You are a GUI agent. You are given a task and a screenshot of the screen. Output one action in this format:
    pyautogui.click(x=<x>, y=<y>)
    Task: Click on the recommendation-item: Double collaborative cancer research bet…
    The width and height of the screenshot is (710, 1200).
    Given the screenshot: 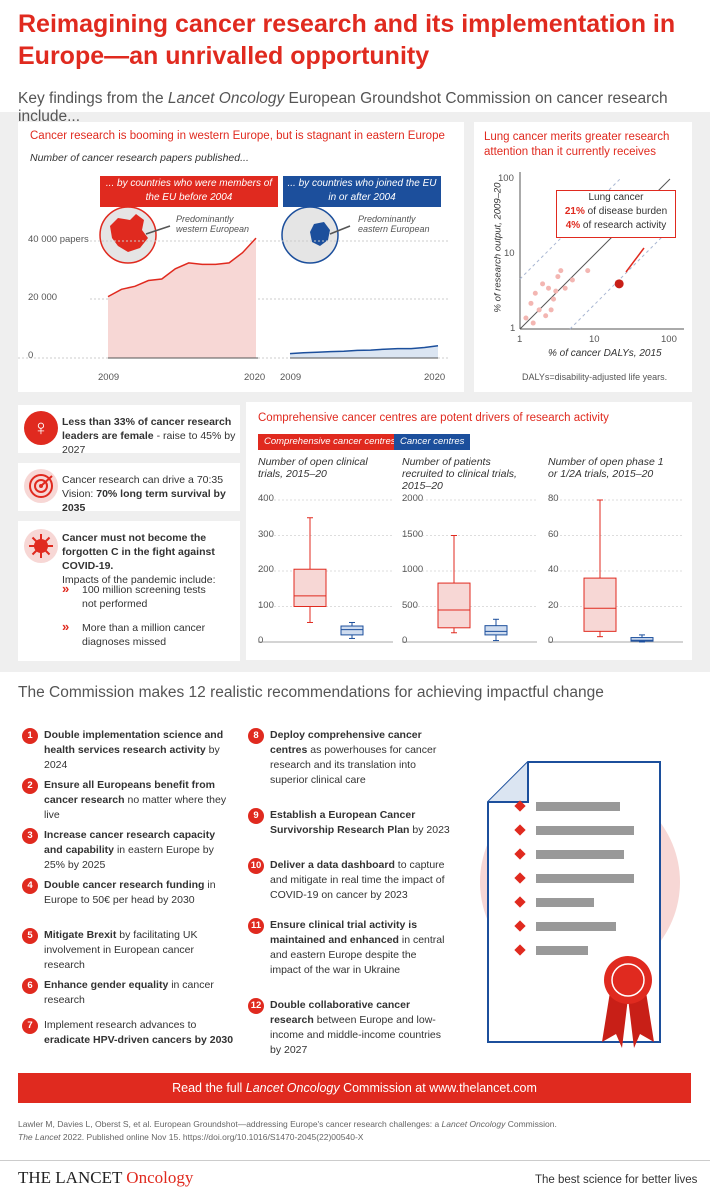 What is the action you would take?
    pyautogui.click(x=360, y=1028)
    